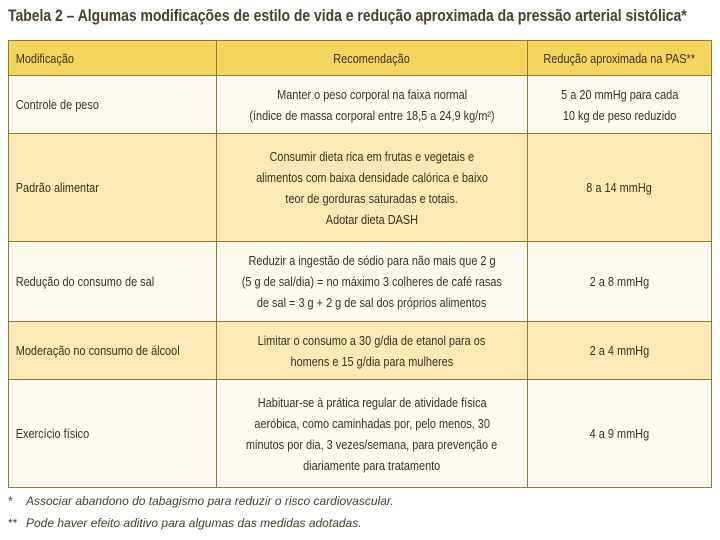  I want to click on cell-line: homens e 15 g/dia para mulheres, so click(372, 361).